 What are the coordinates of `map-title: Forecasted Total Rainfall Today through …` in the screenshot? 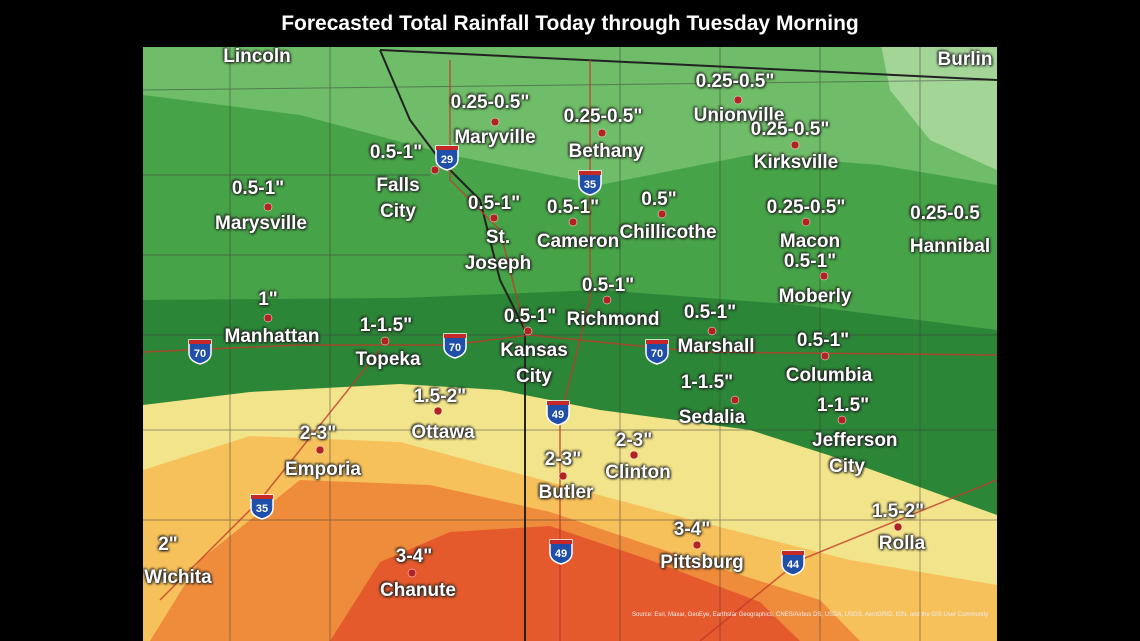 It's located at (570, 23).